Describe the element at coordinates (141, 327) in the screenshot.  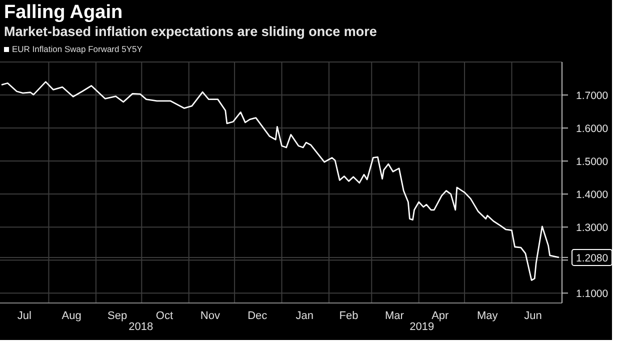
I see `text: 2018` at that location.